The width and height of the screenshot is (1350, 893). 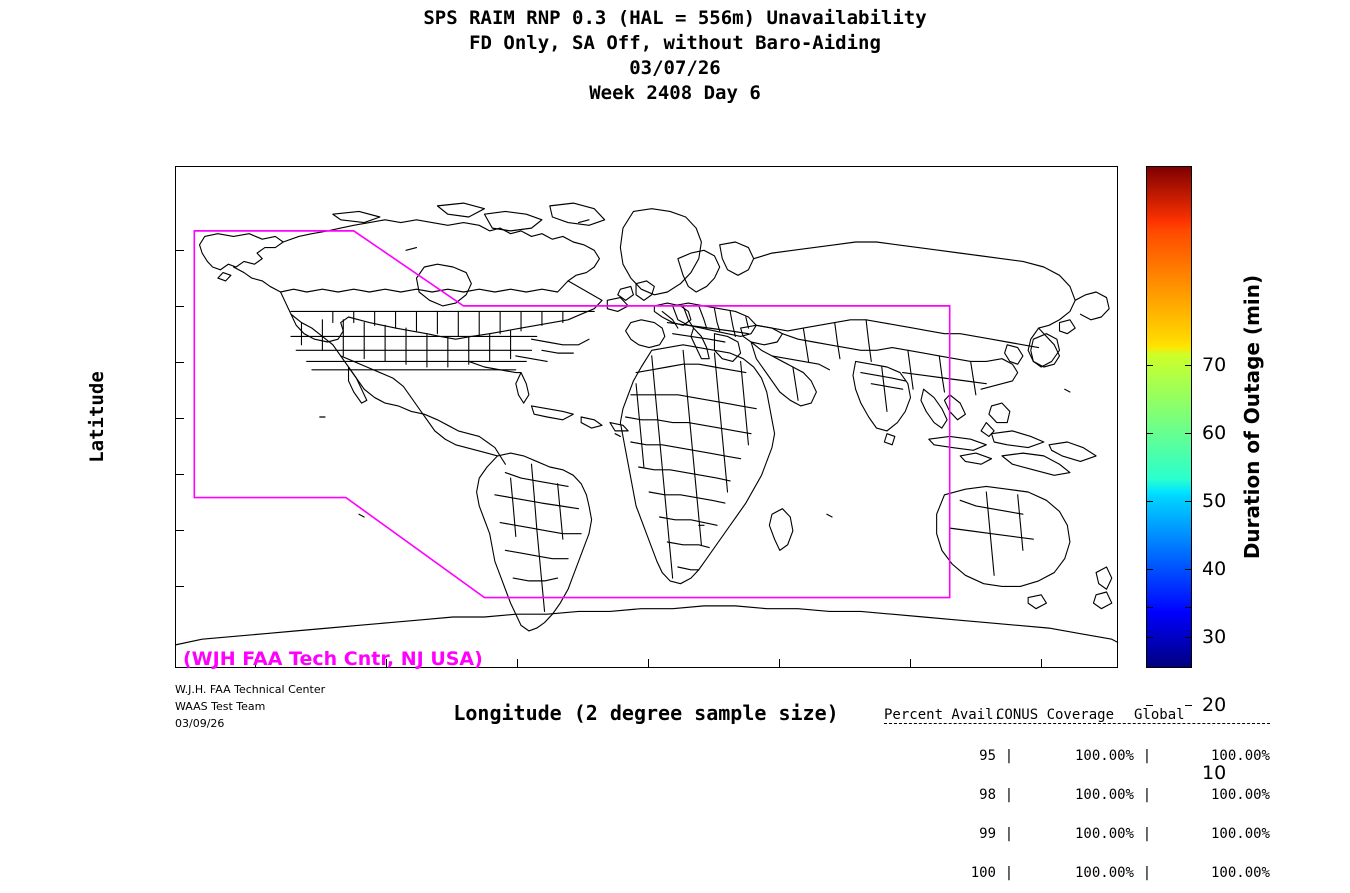 What do you see at coordinates (1214, 365) in the screenshot?
I see `colorbar-label-70: 70` at bounding box center [1214, 365].